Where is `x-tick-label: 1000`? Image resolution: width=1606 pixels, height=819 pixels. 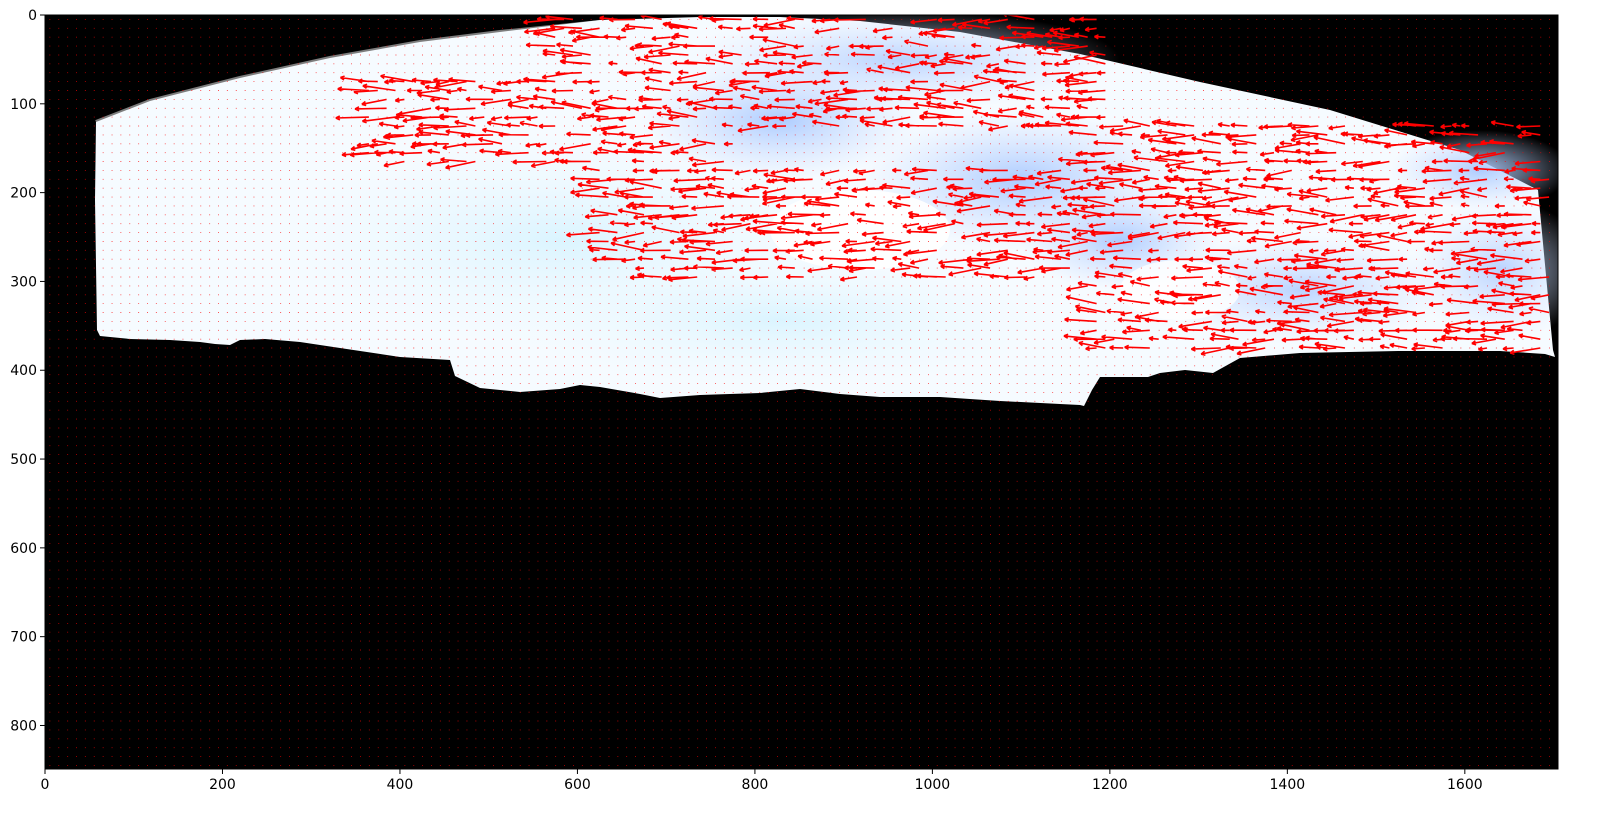
x-tick-label: 1000 is located at coordinates (933, 785).